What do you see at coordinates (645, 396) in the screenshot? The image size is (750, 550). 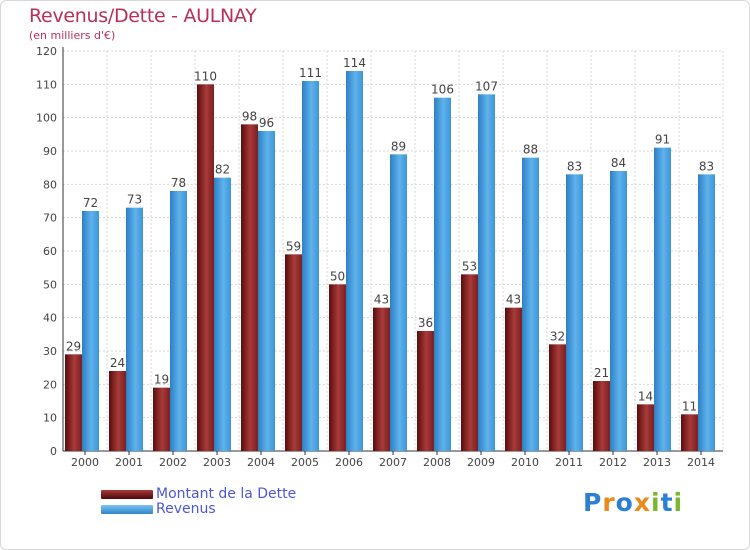 I see `data-label-dette: 14` at bounding box center [645, 396].